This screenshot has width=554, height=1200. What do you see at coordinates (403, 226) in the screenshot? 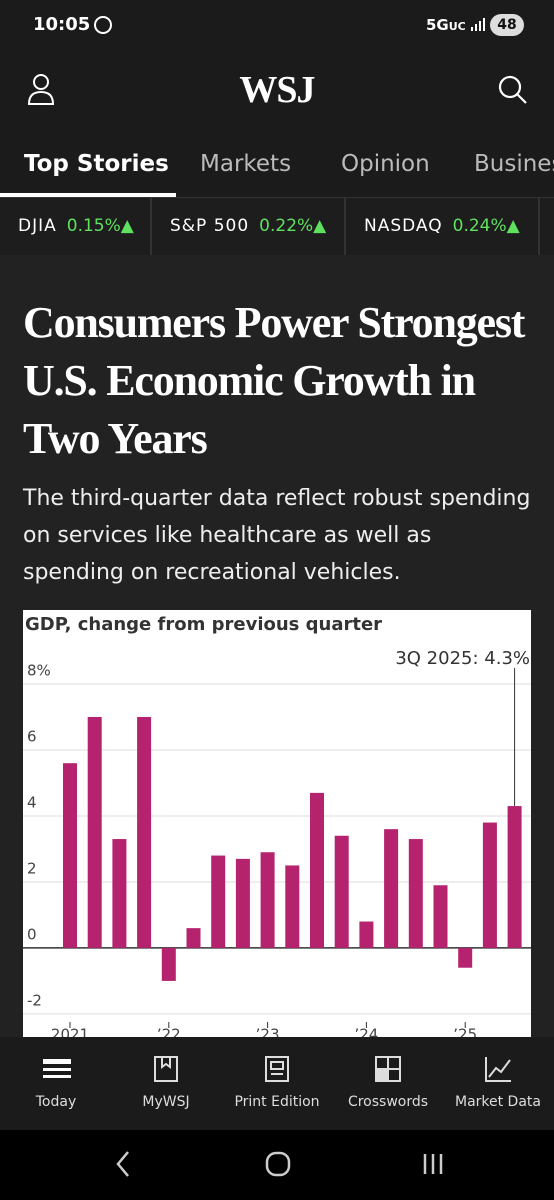
I see `ticker-name: NASDAQ` at bounding box center [403, 226].